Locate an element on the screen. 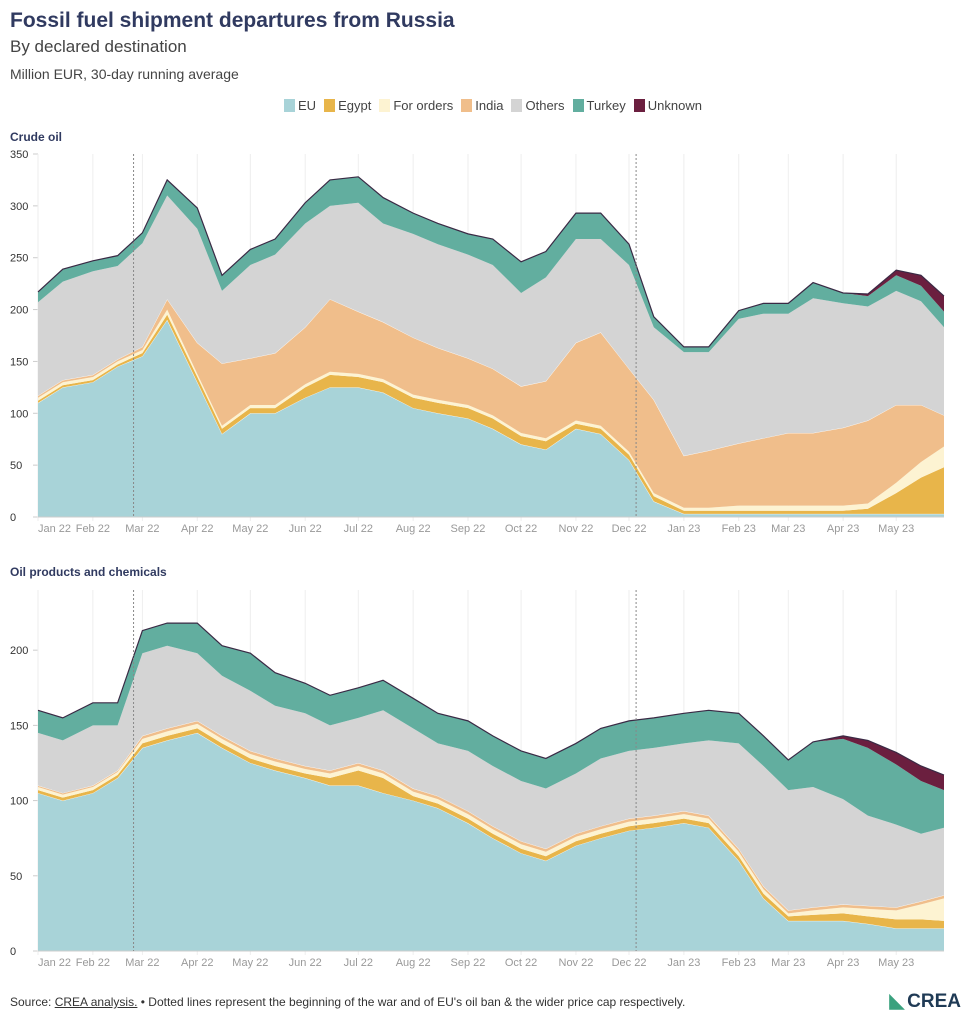  logo-icon: ◣ is located at coordinates (897, 1001).